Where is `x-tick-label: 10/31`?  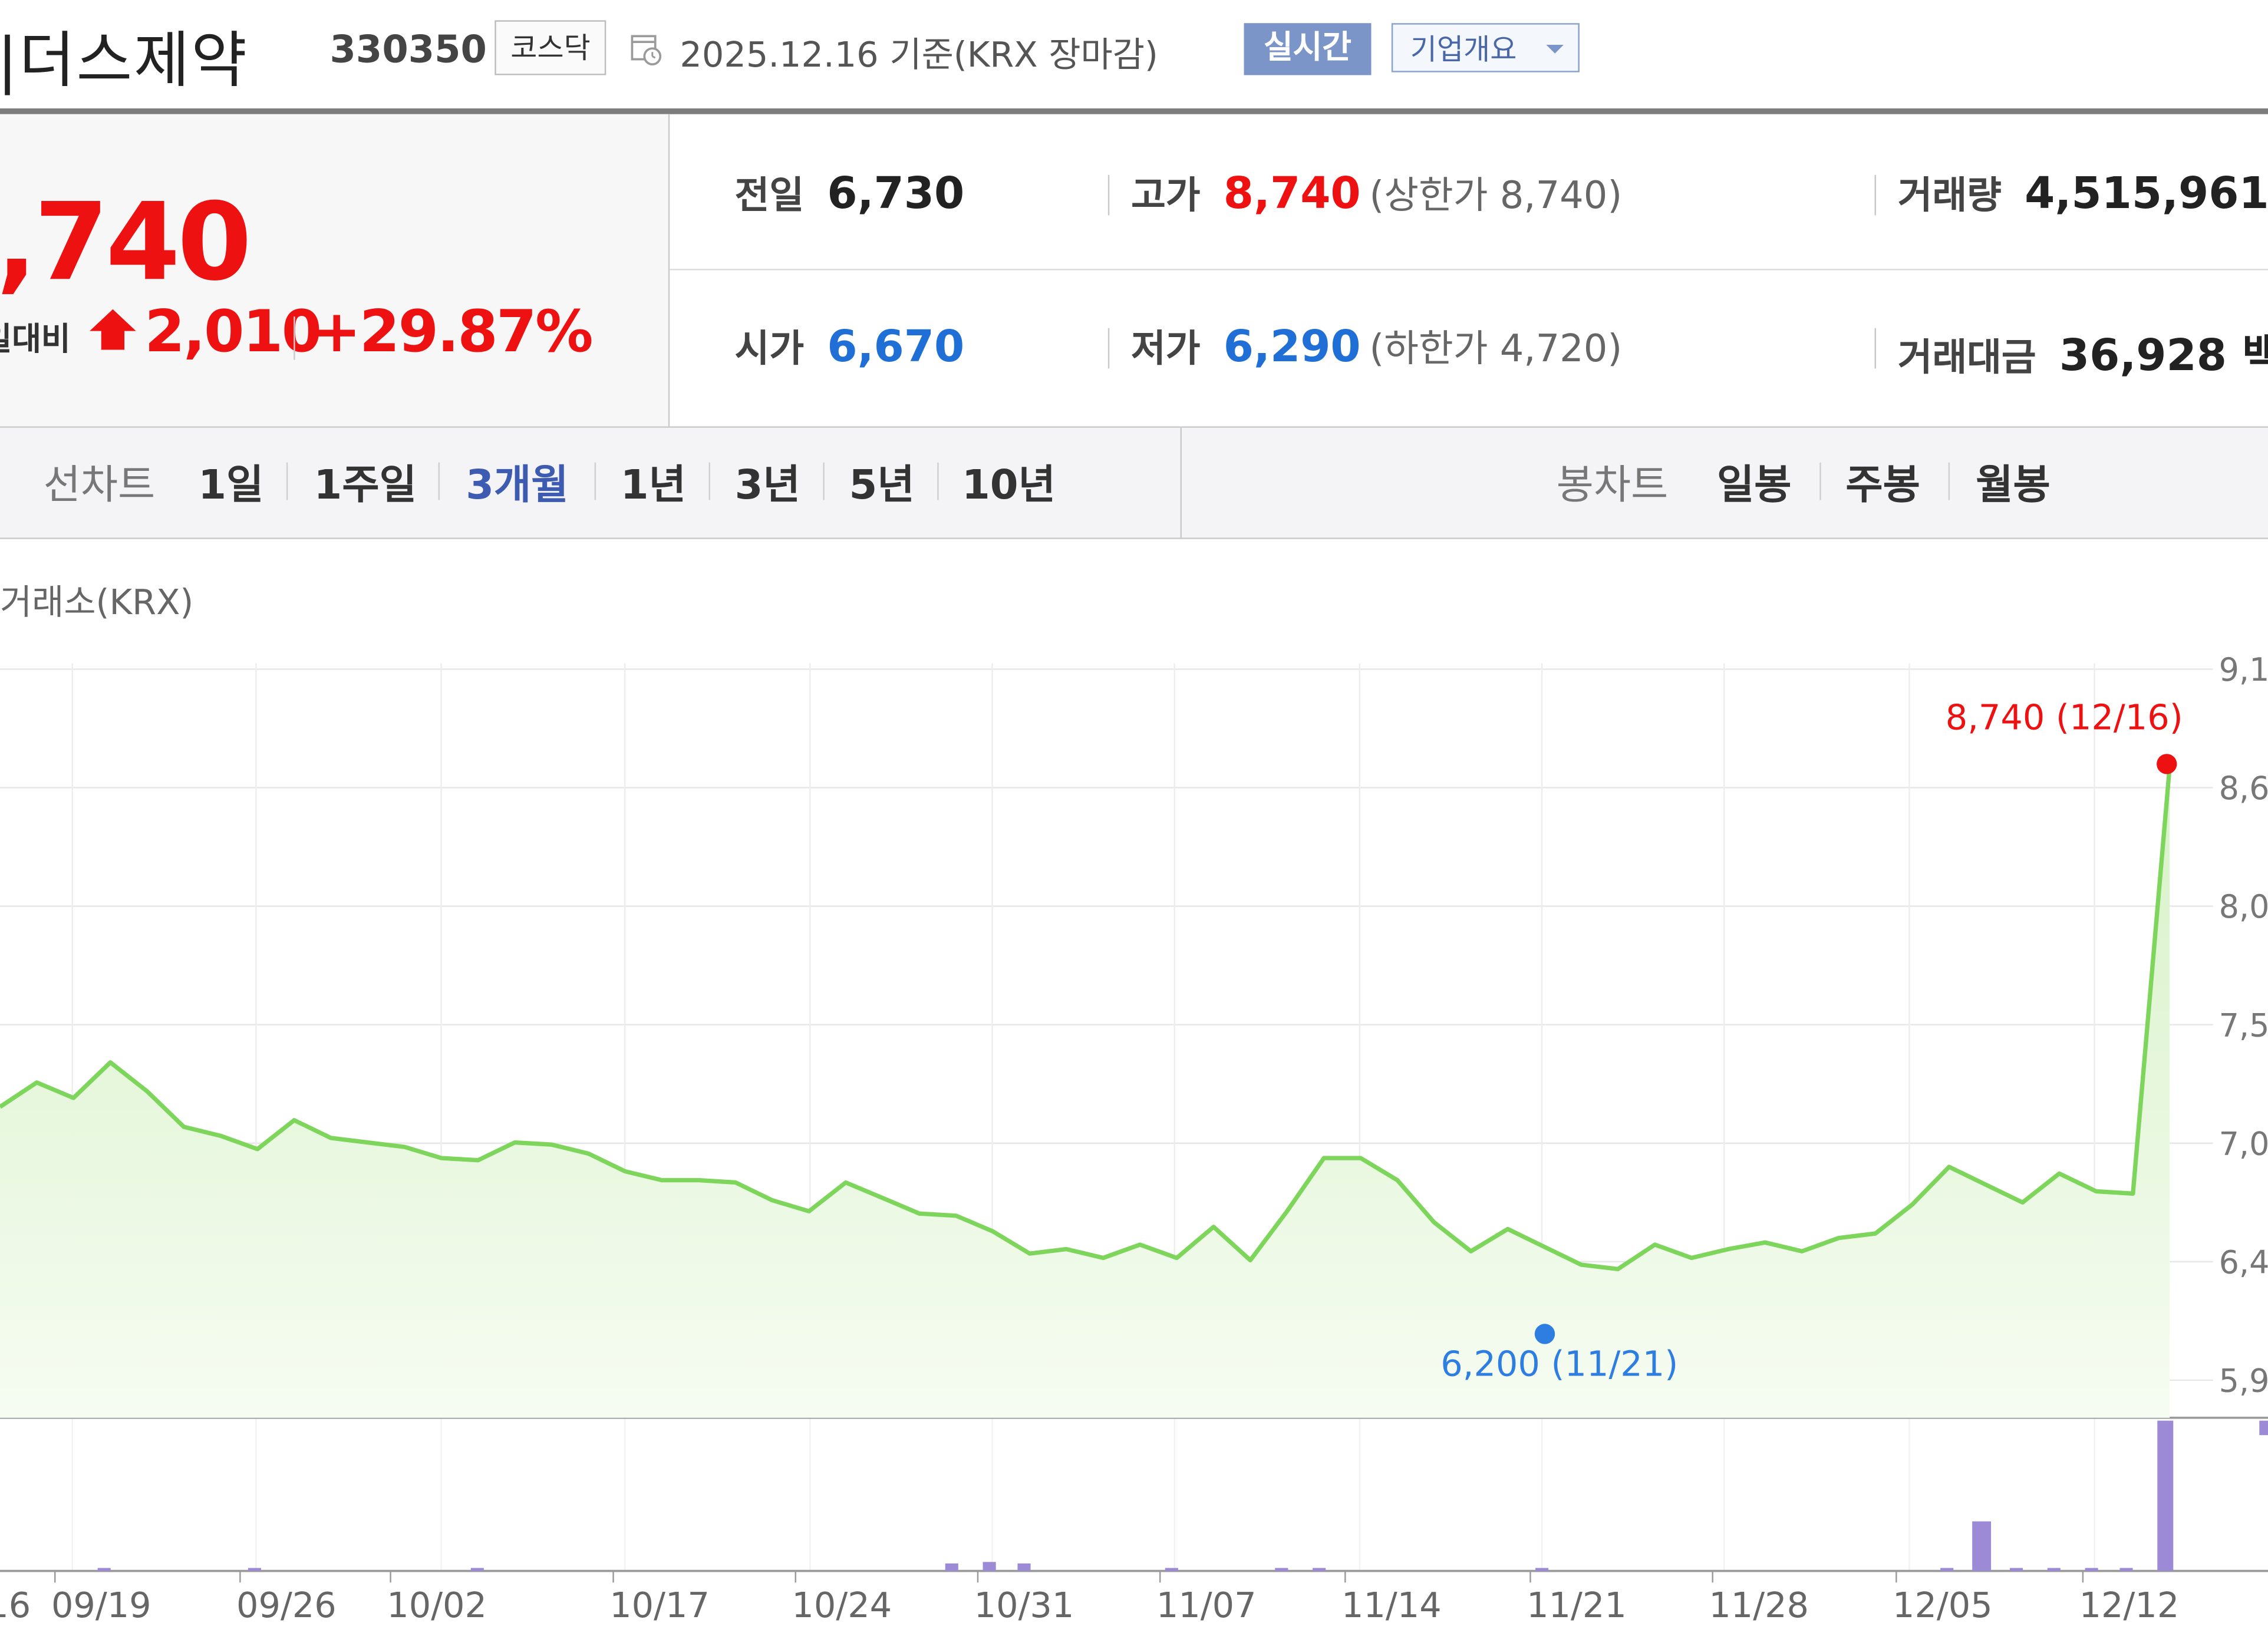 x-tick-label: 10/31 is located at coordinates (1024, 1605).